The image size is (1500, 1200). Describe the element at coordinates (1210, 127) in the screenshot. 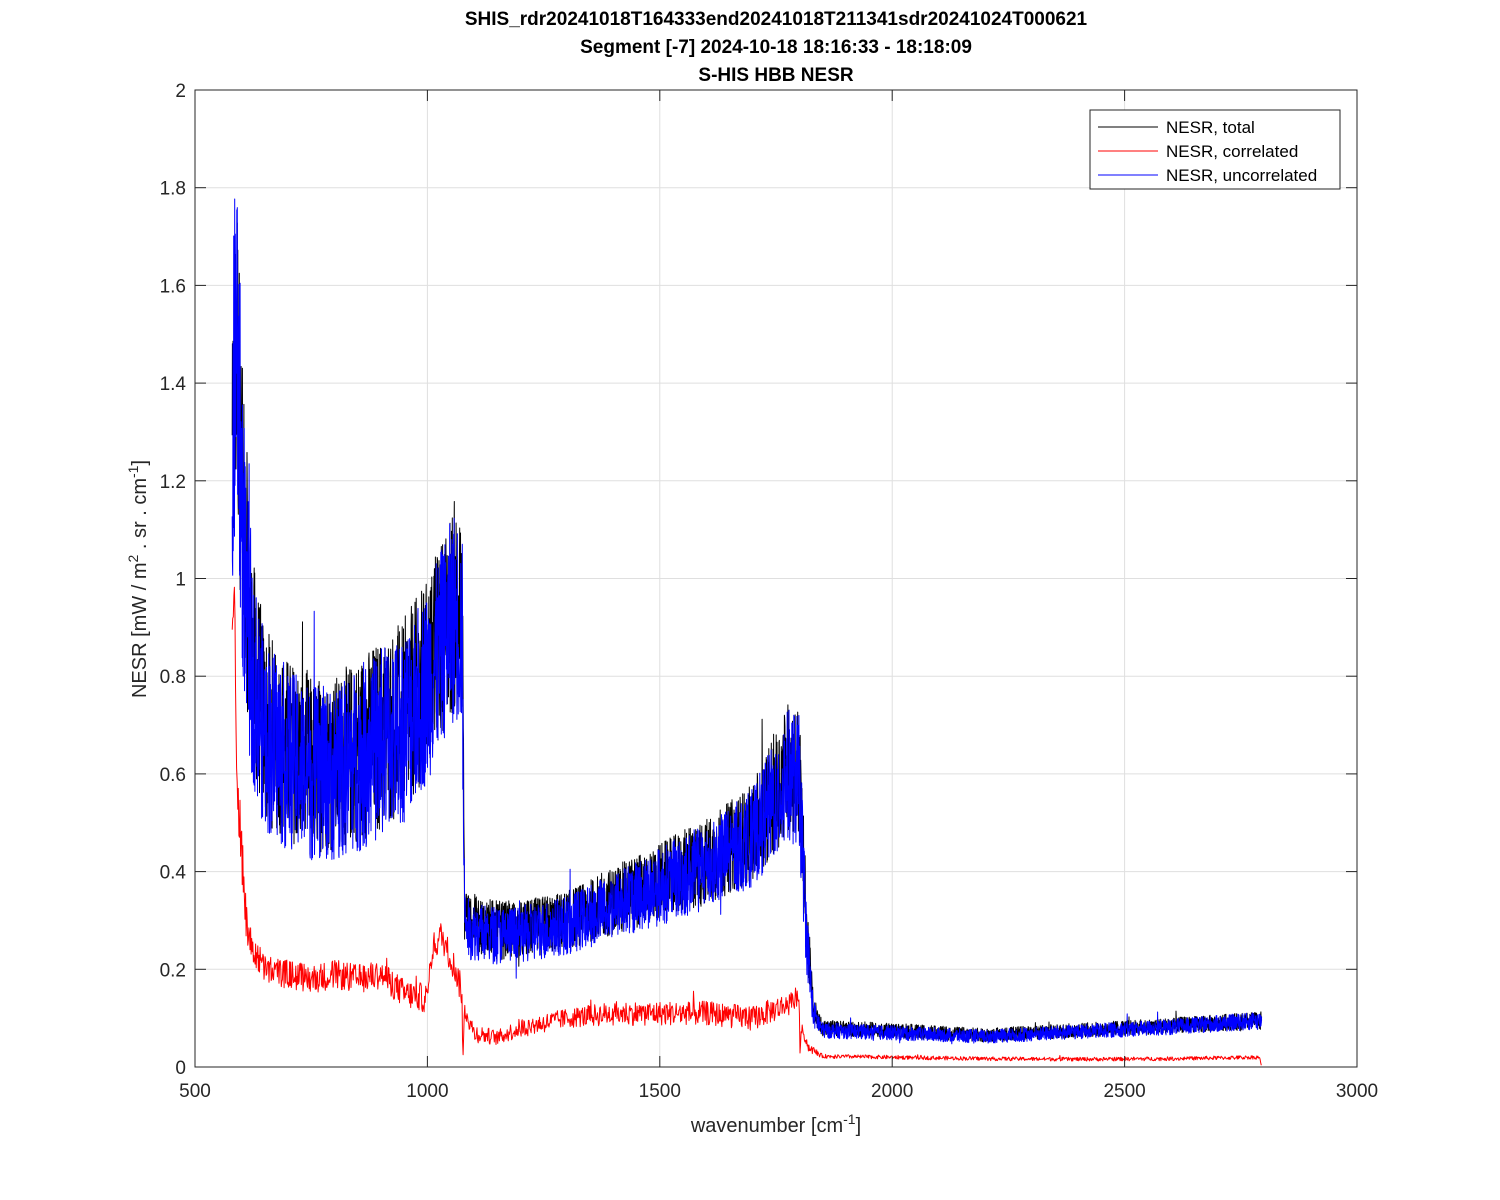

I see `legend-label-total: NESR, total` at that location.